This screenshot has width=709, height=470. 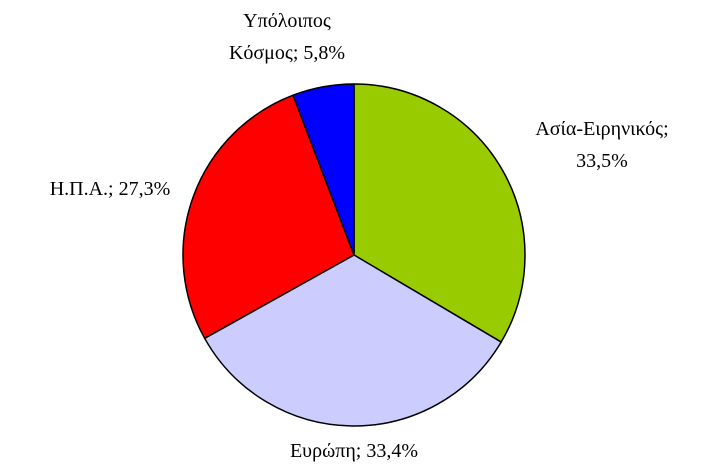 What do you see at coordinates (601, 145) in the screenshot?
I see `data-label: Ασία-Ειρηνικός; 33,5%` at bounding box center [601, 145].